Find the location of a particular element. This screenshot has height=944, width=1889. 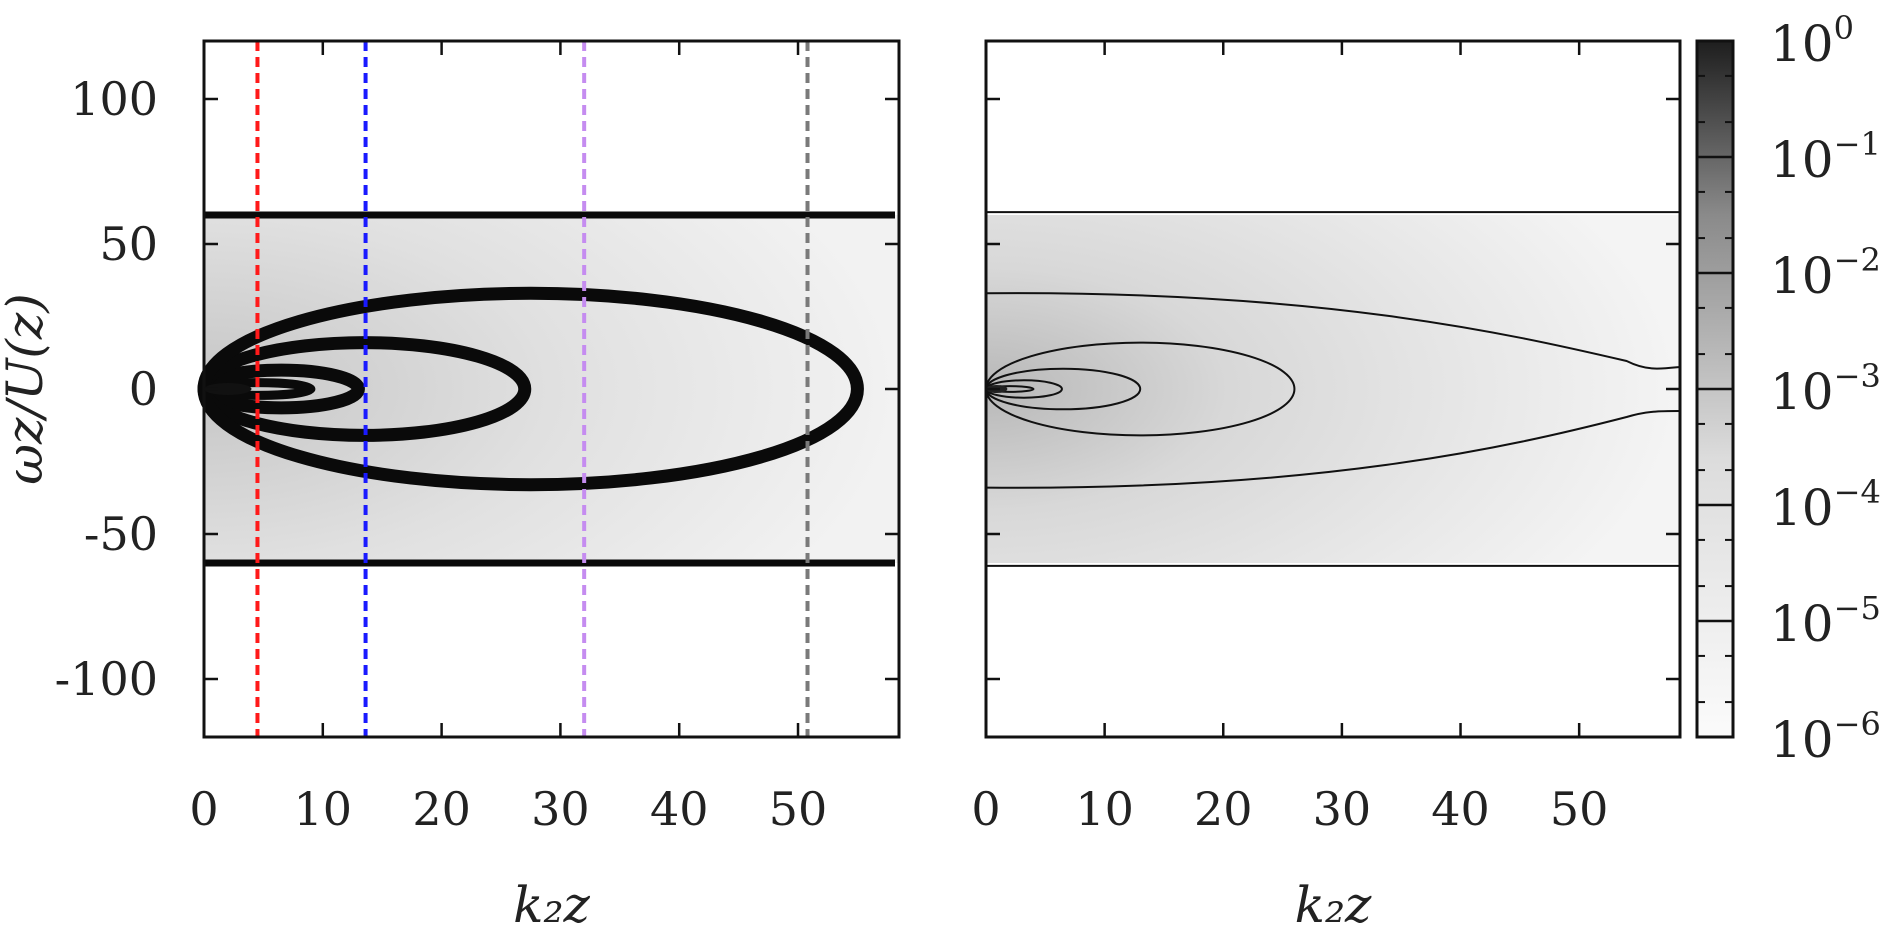

left-x-axis-label: k₂z is located at coordinates (551, 905).